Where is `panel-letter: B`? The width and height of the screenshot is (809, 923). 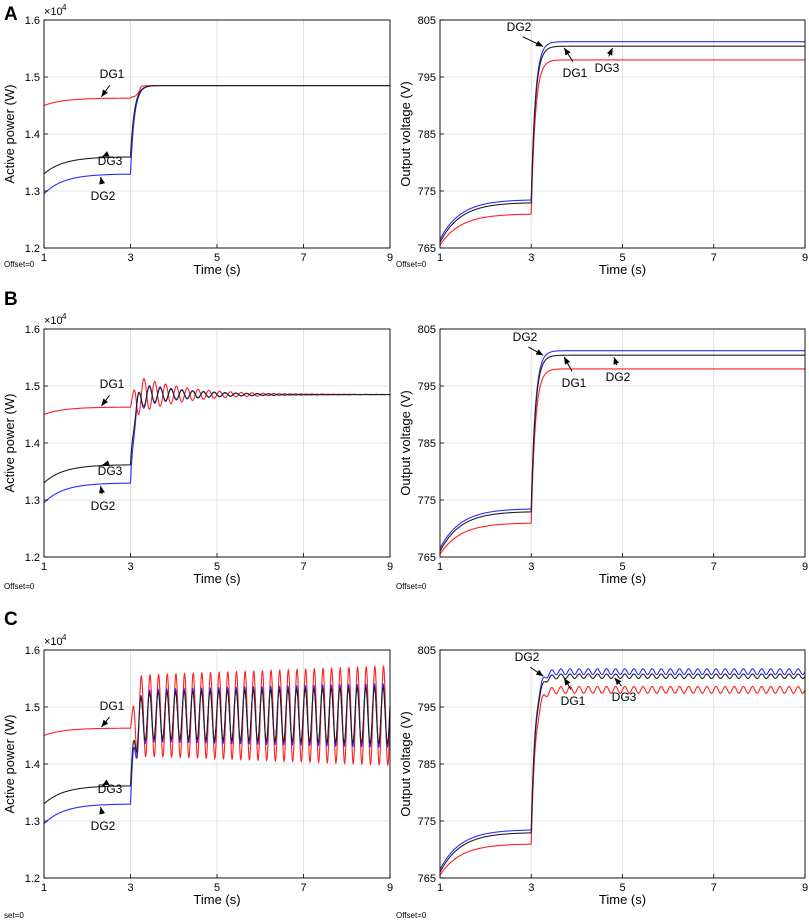
panel-letter: B is located at coordinates (11, 299).